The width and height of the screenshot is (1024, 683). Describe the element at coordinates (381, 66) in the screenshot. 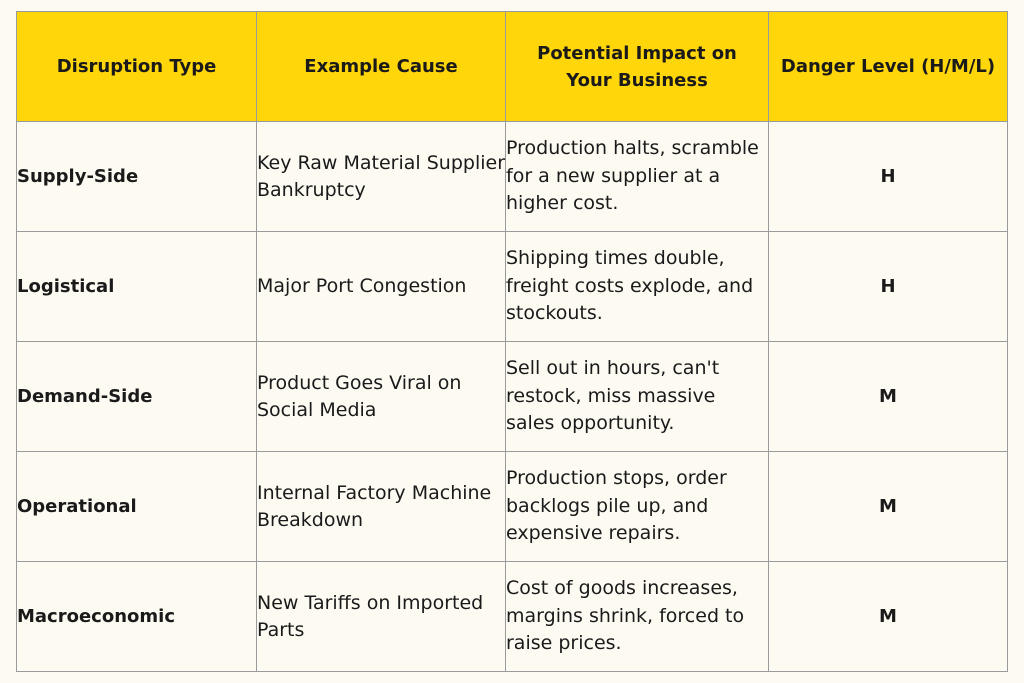

I see `header-example-cause: Example Cause` at that location.